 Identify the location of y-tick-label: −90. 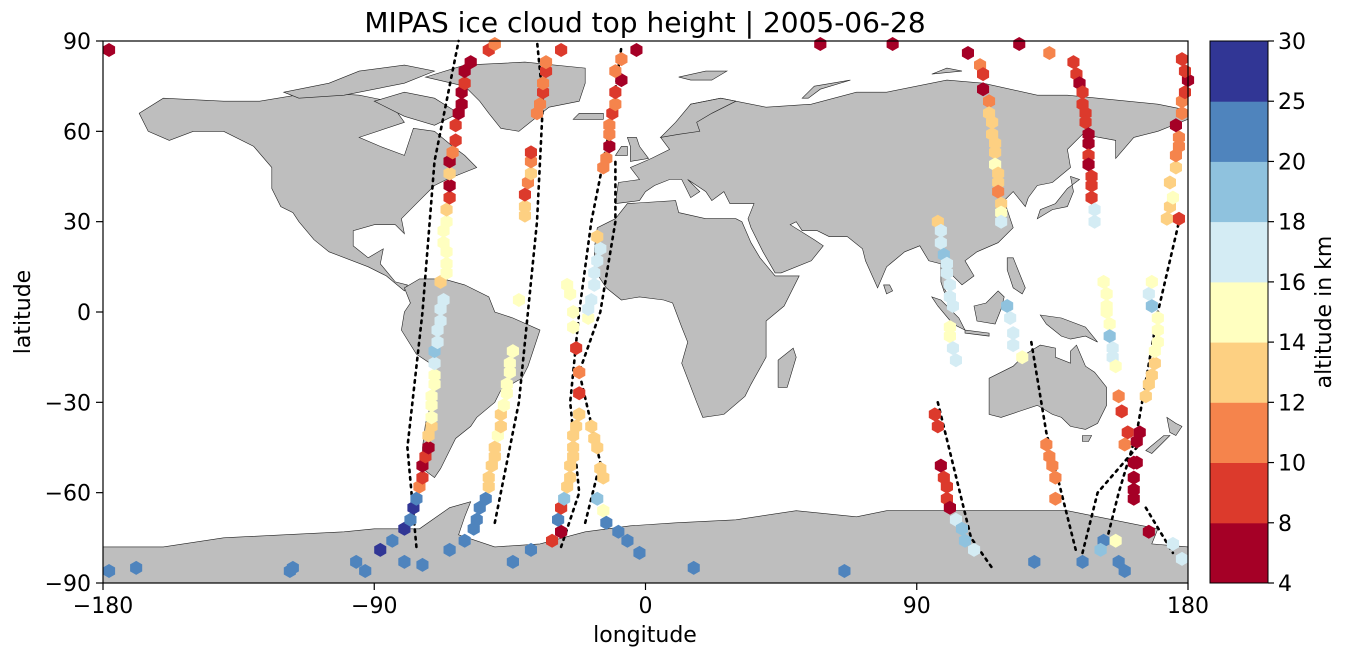
(68, 584).